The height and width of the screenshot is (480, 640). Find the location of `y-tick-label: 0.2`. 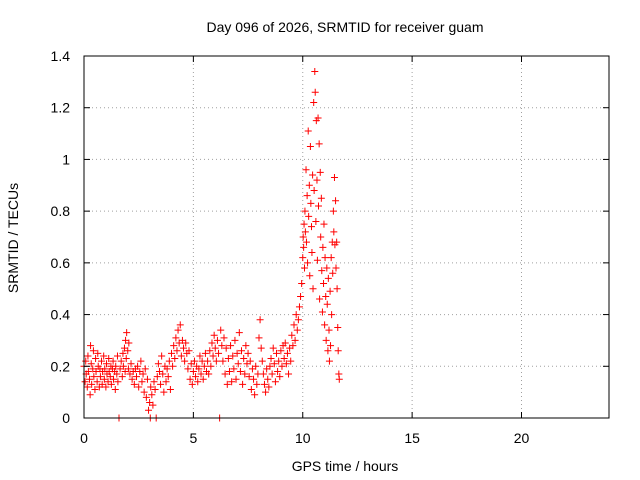

y-tick-label: 0.2 is located at coordinates (61, 366).